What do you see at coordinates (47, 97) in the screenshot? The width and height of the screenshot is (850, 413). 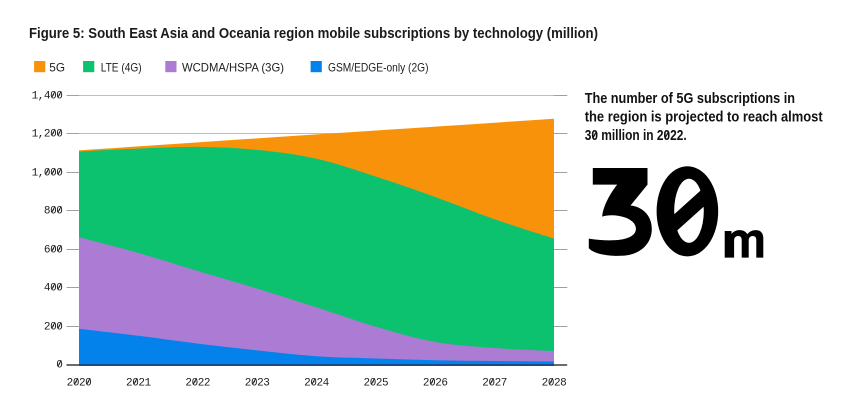 I see `svg-text: 1,400` at bounding box center [47, 97].